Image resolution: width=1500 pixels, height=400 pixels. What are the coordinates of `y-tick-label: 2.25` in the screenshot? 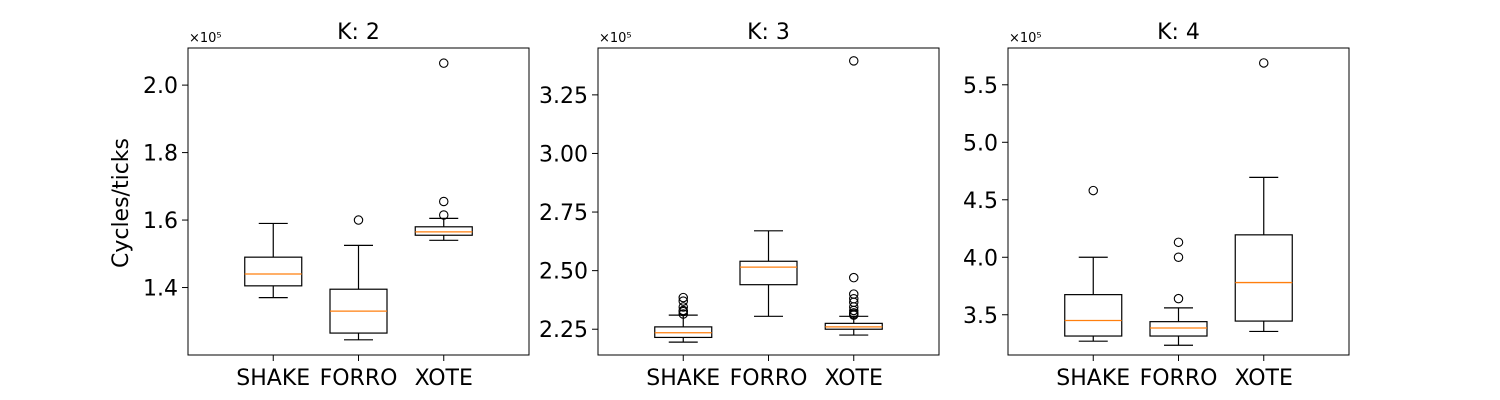 It's located at (563, 330).